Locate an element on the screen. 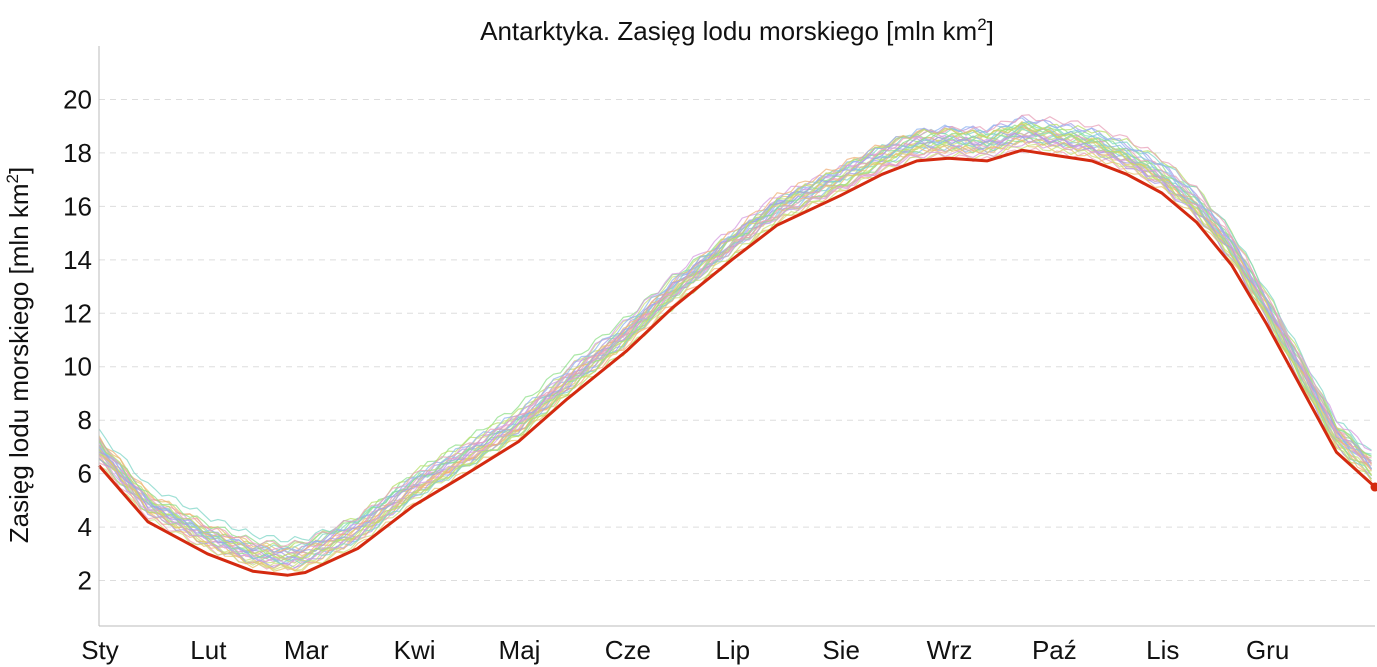  y-tick-labels: 2 4 6 8 10 12 14 16 18 20 is located at coordinates (77, 339).